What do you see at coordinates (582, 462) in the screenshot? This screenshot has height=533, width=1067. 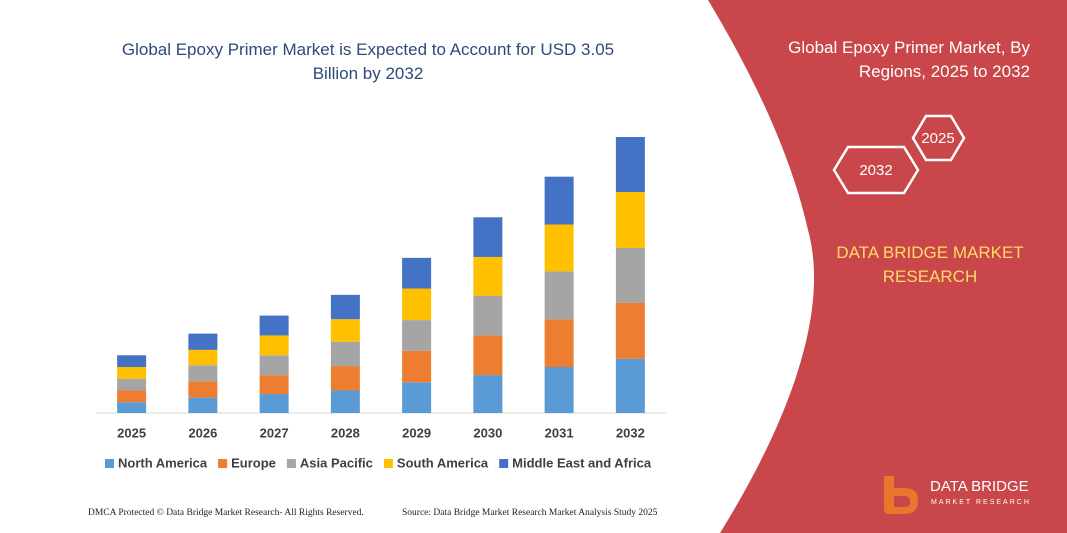 I see `legend-label: Middle East and Africa` at bounding box center [582, 462].